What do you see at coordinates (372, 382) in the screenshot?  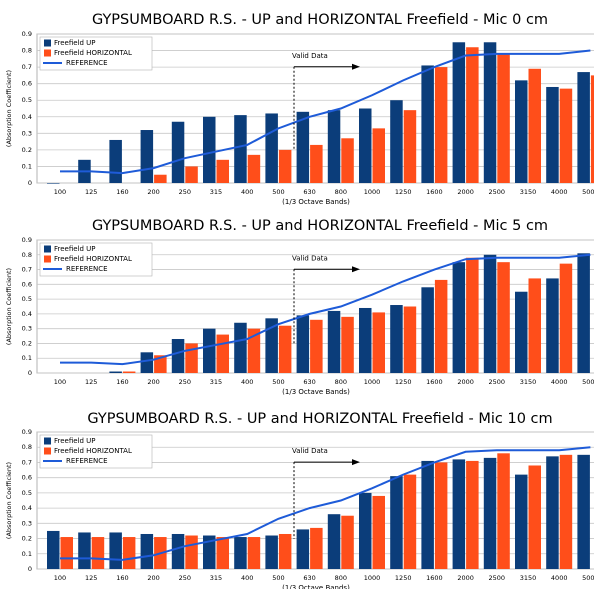 I see `x-tick-label: 1000` at bounding box center [372, 382].